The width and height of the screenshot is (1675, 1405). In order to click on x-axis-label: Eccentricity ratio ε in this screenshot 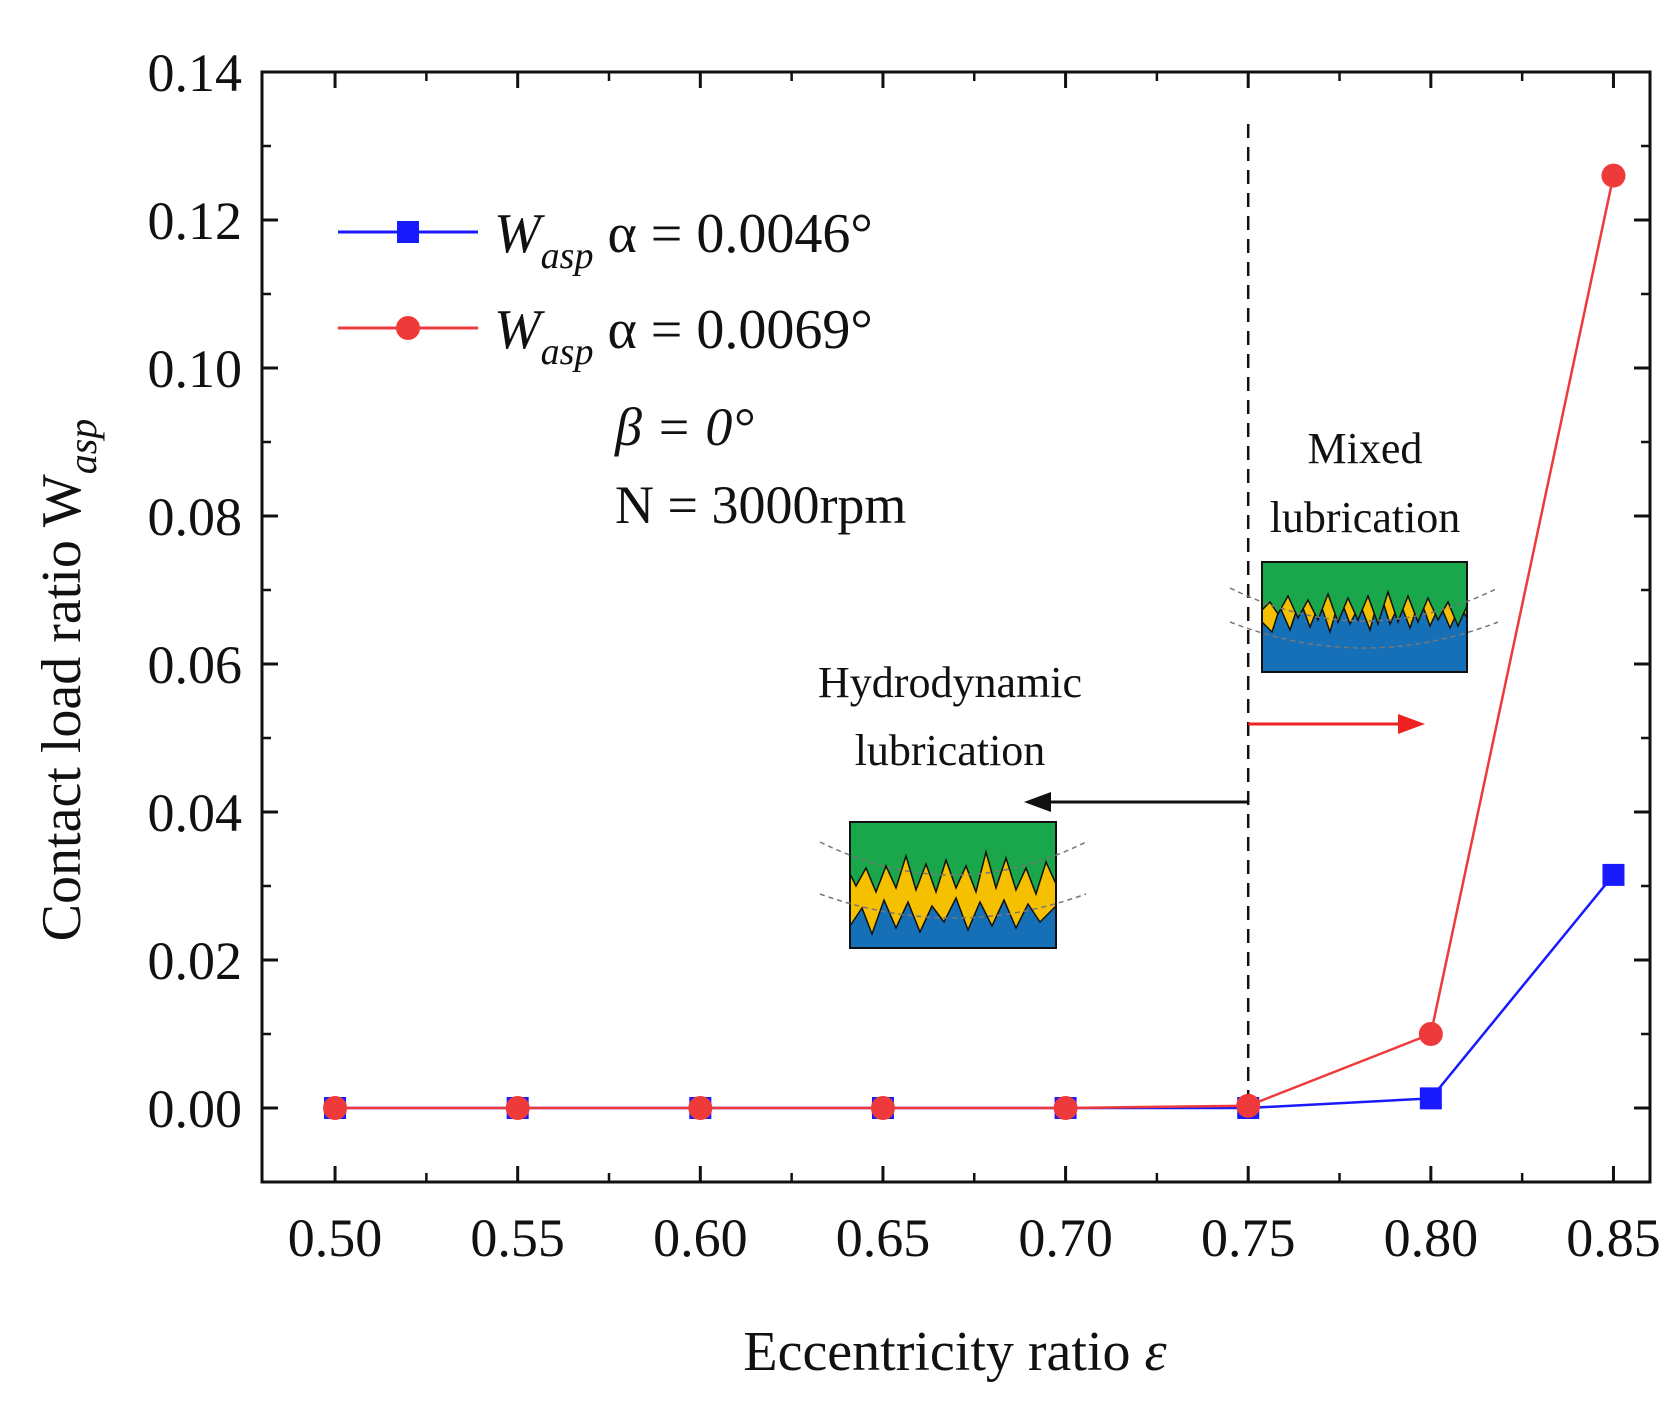, I will do `click(955, 1352)`.